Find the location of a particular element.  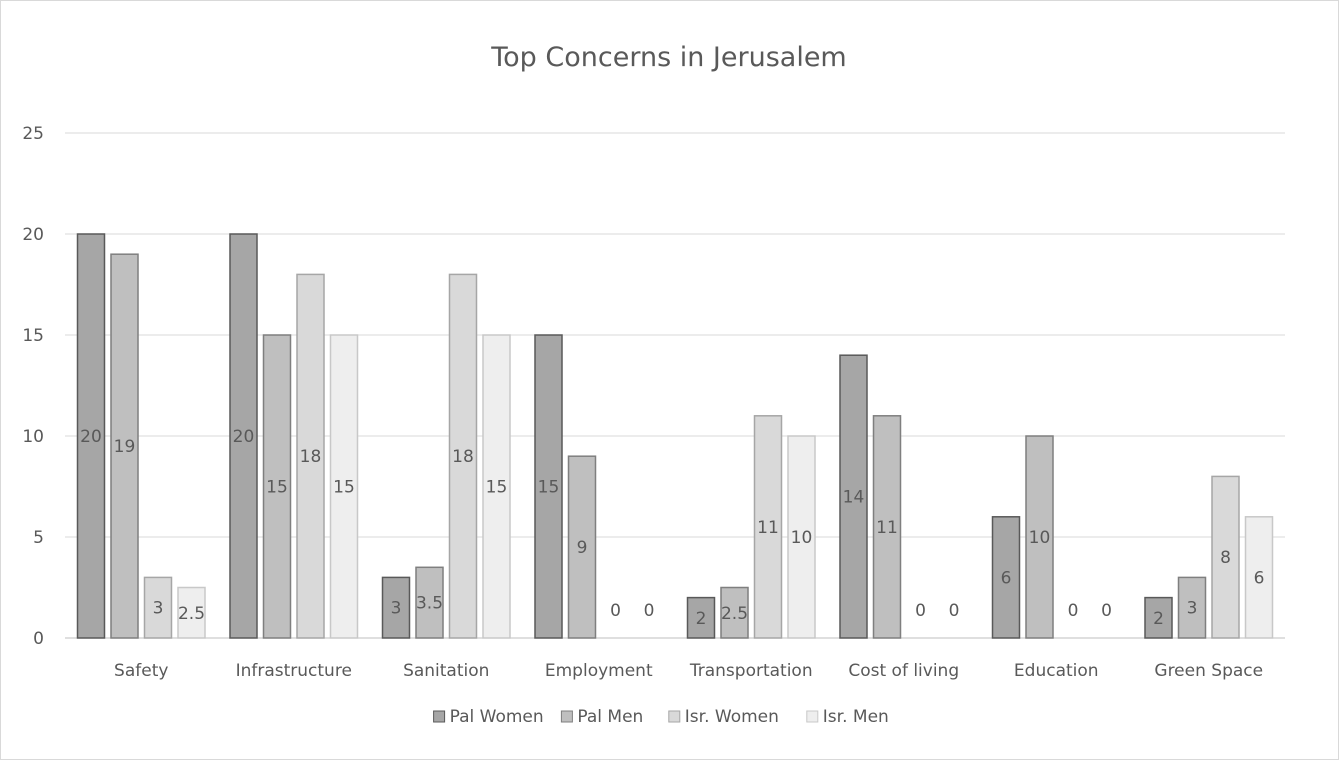

x-tick-label: Sanitation is located at coordinates (446, 671).